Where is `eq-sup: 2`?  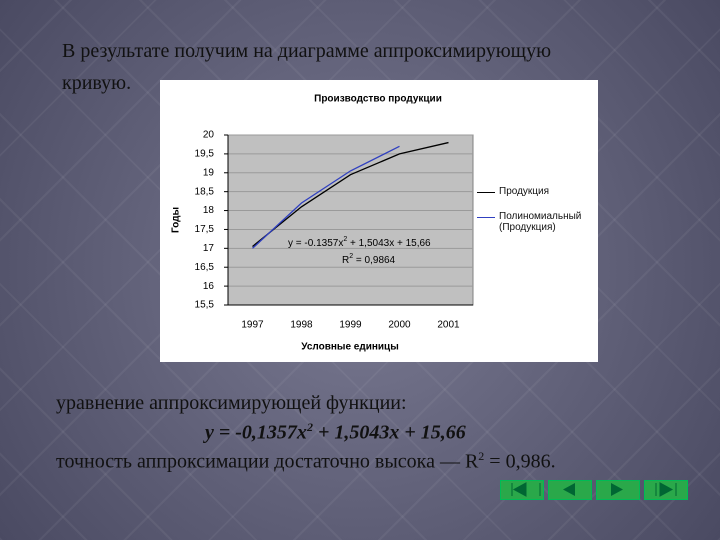
eq-sup: 2 is located at coordinates (309, 427).